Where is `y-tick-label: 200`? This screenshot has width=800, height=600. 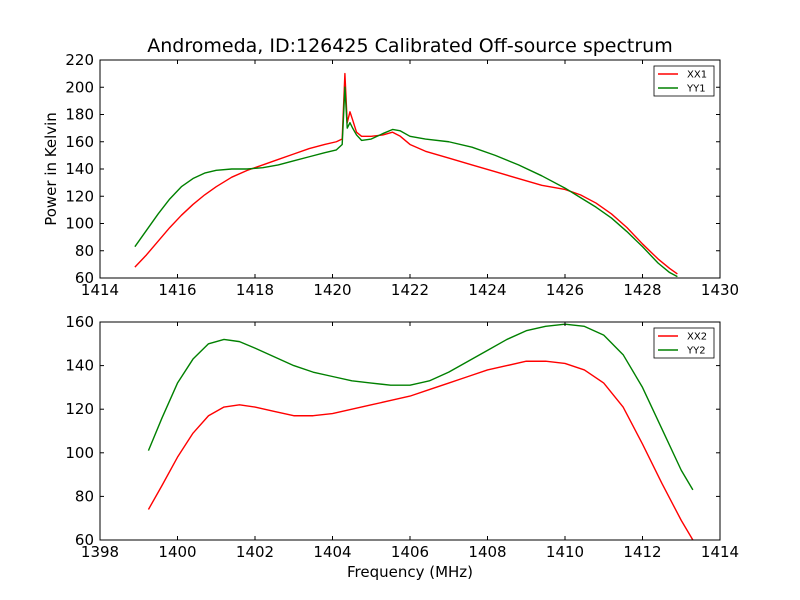
y-tick-label: 200 is located at coordinates (79, 87).